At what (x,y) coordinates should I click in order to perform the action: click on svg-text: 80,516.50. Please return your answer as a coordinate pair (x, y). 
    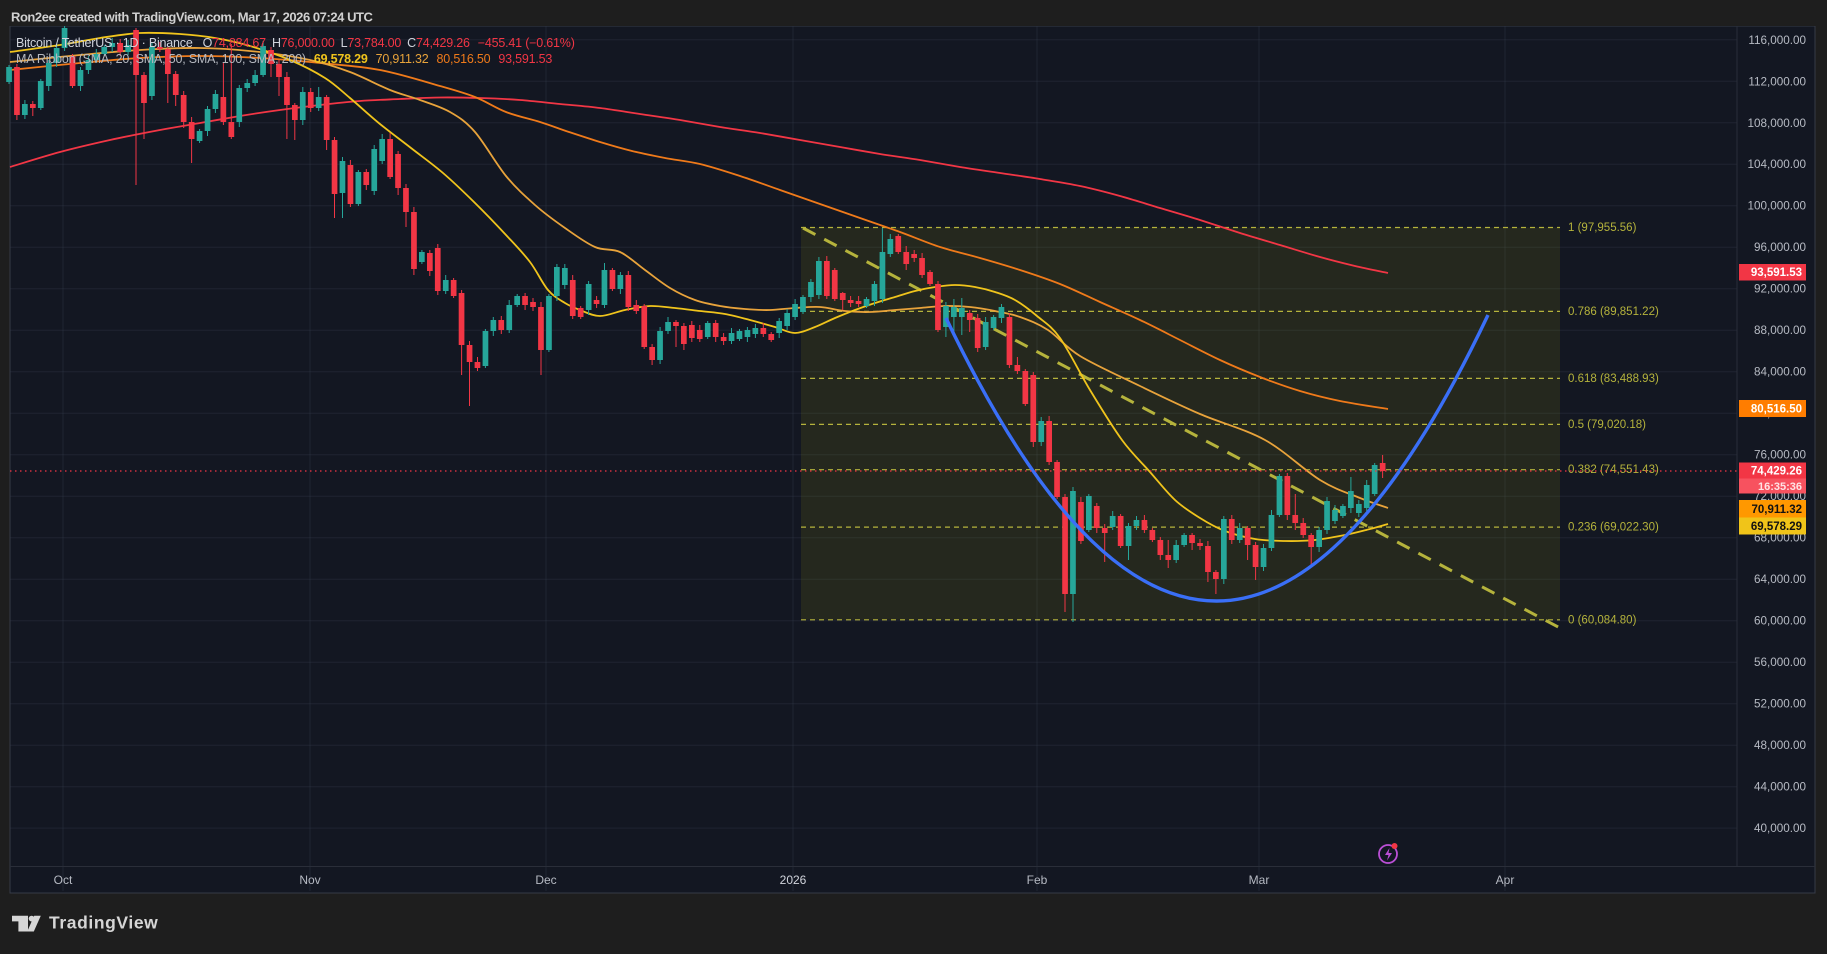
    Looking at the image, I should click on (1776, 410).